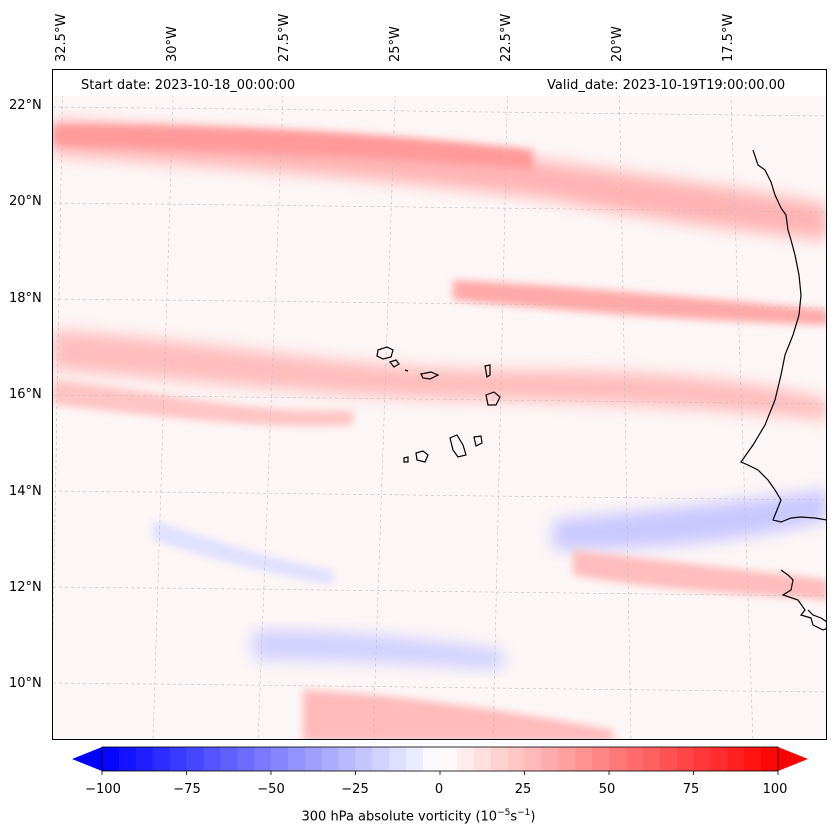  Describe the element at coordinates (355, 789) in the screenshot. I see `colorbar-tick-label: −25` at that location.